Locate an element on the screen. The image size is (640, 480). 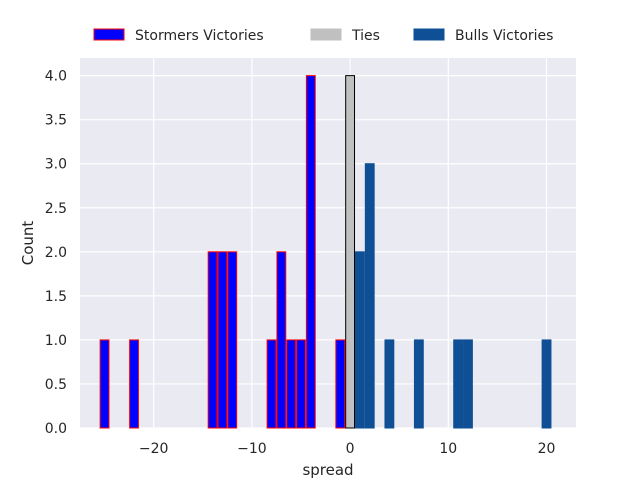
x-tick-label: 0 is located at coordinates (350, 449).